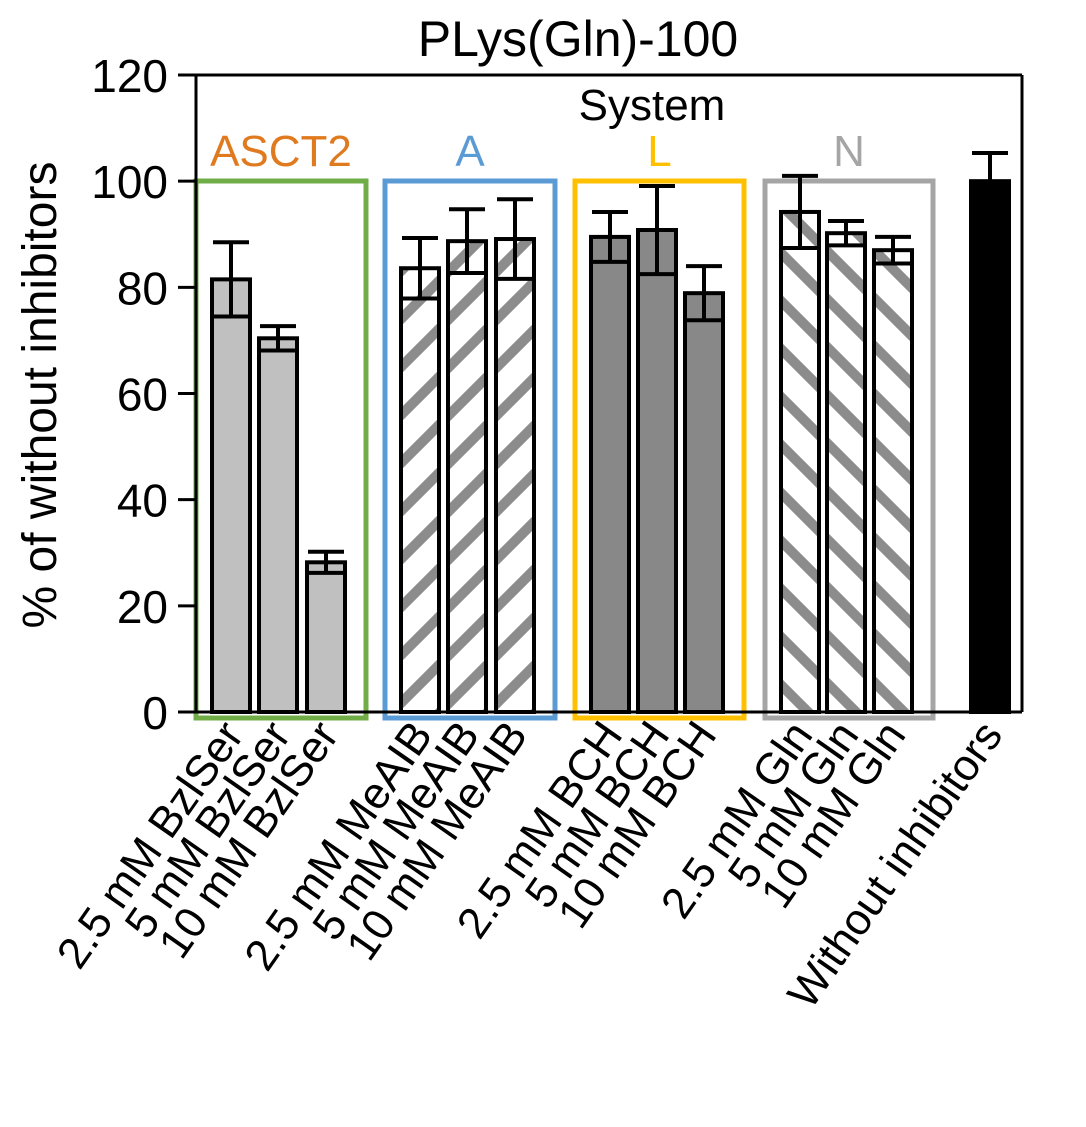 This screenshot has width=1086, height=1127. I want to click on group-box-l, so click(659, 449).